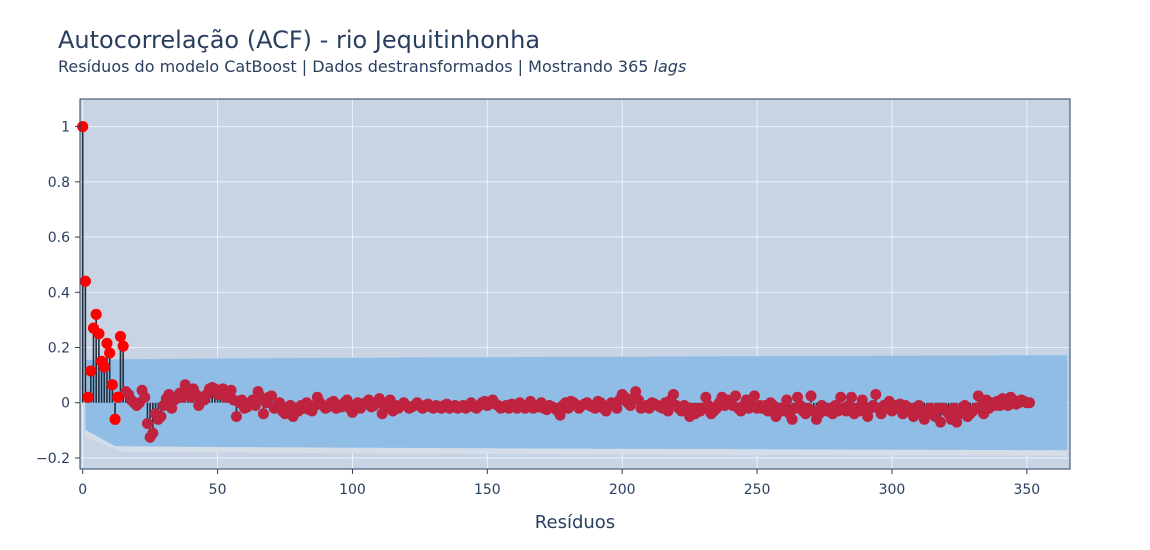  What do you see at coordinates (65, 404) in the screenshot?
I see `y-tick-label: 0` at bounding box center [65, 404].